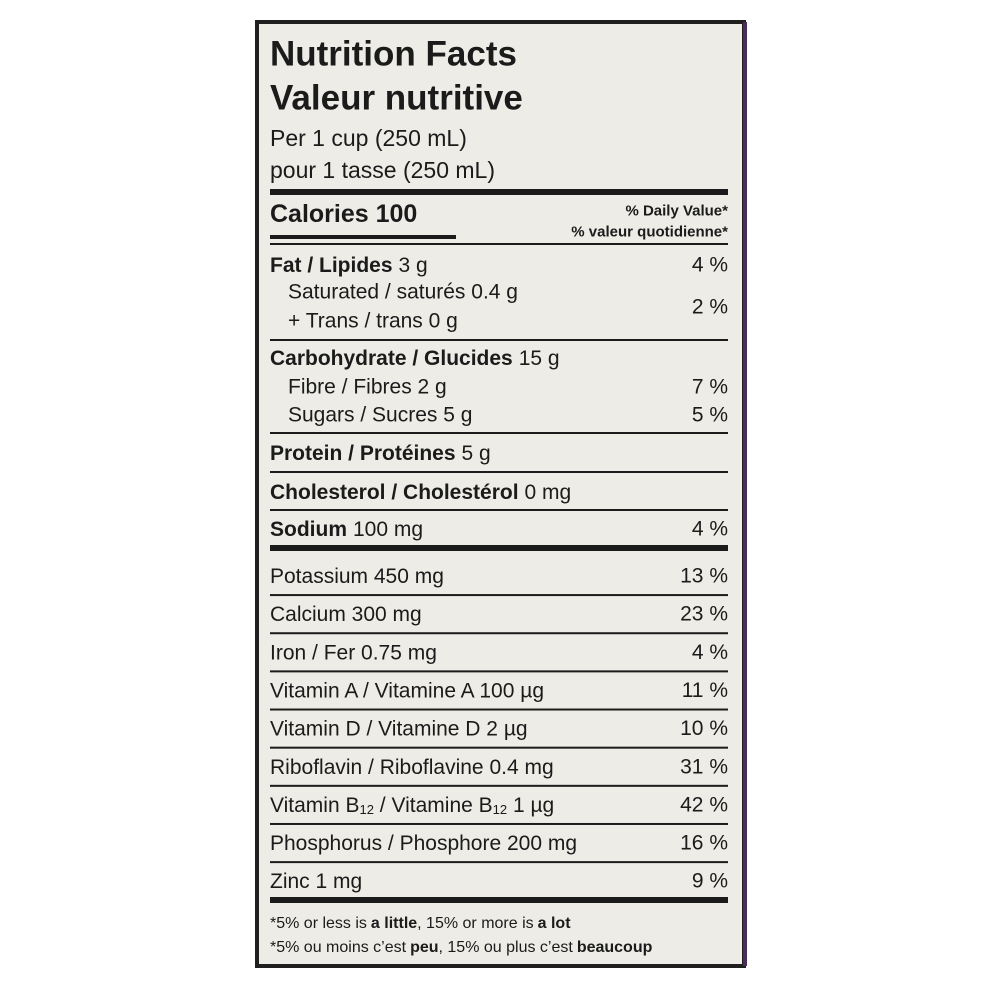 The width and height of the screenshot is (1000, 1000). What do you see at coordinates (393, 54) in the screenshot?
I see `title-en: Nutrition Facts` at bounding box center [393, 54].